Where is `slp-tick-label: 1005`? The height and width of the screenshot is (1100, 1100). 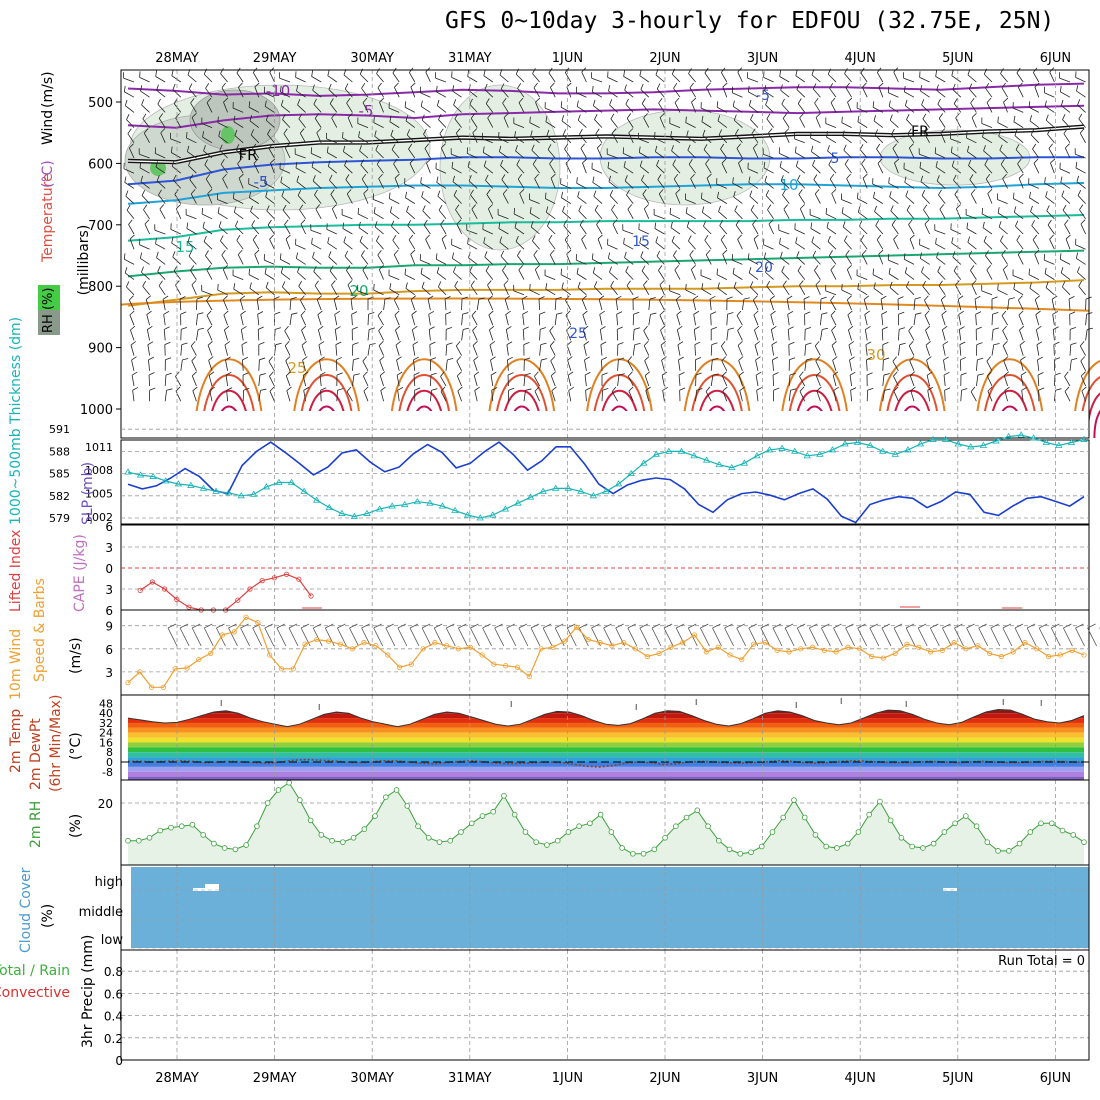
slp-tick-label: 1005 is located at coordinates (99, 494).